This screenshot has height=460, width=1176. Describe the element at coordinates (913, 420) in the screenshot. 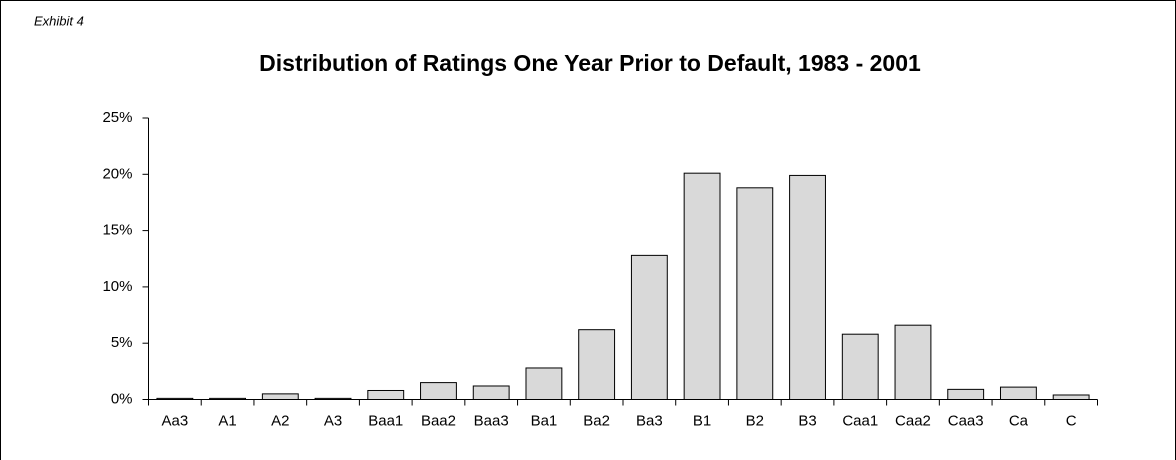

I see `x-tick-label: Caa2` at that location.